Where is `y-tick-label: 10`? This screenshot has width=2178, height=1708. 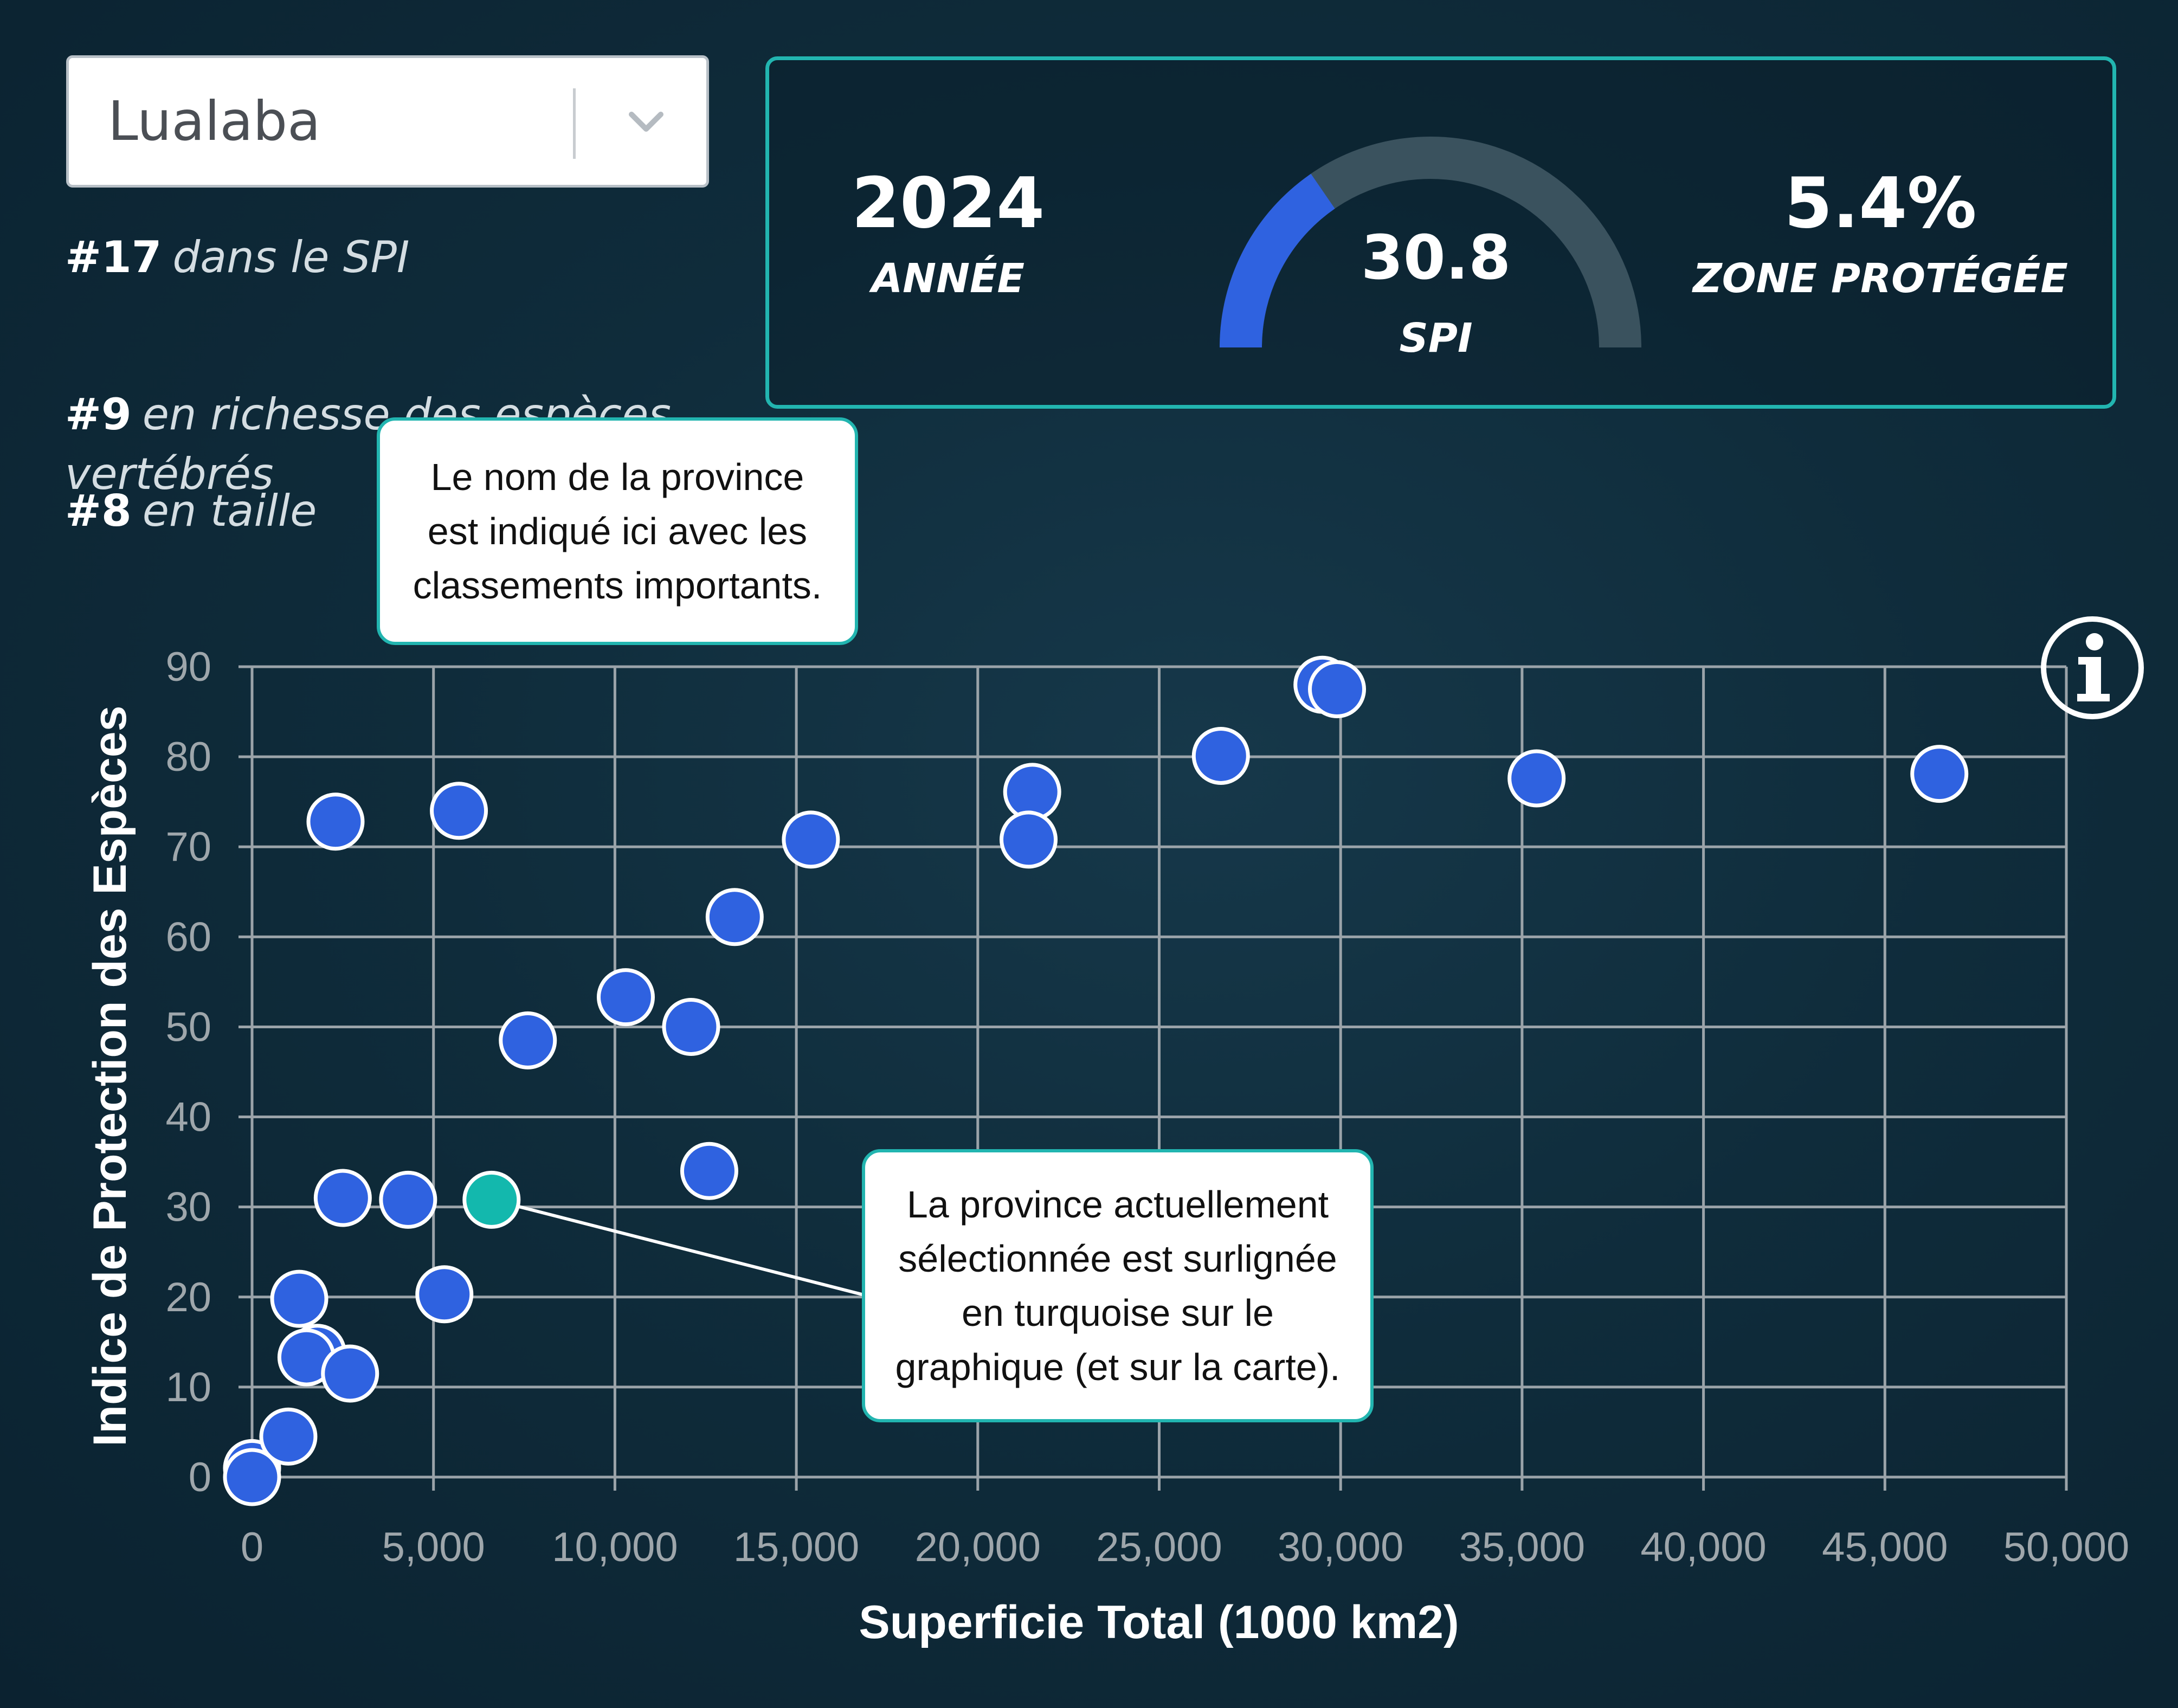 y-tick-label: 10 is located at coordinates (188, 1387).